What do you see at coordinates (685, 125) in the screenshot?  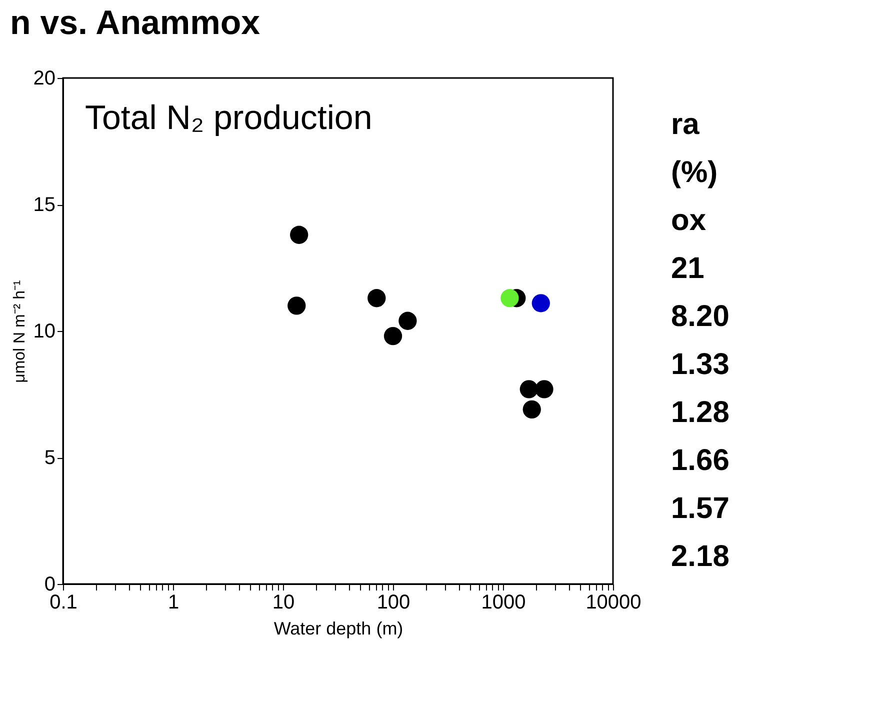 I see `text: ra` at bounding box center [685, 125].